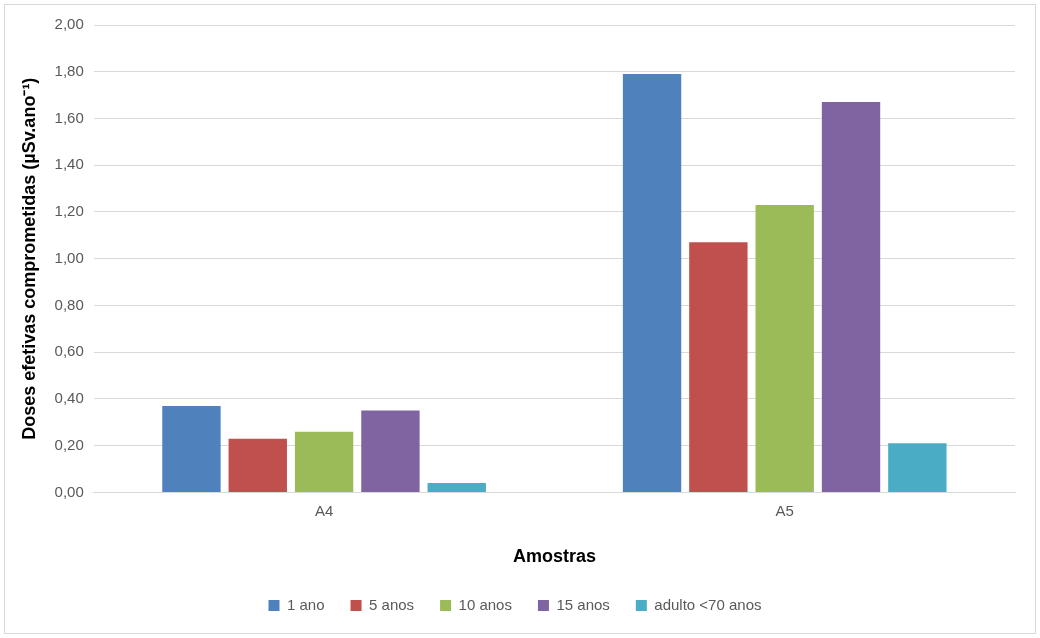 This screenshot has height=638, width=1040. What do you see at coordinates (485, 604) in the screenshot?
I see `legend-label: 10 anos` at bounding box center [485, 604].